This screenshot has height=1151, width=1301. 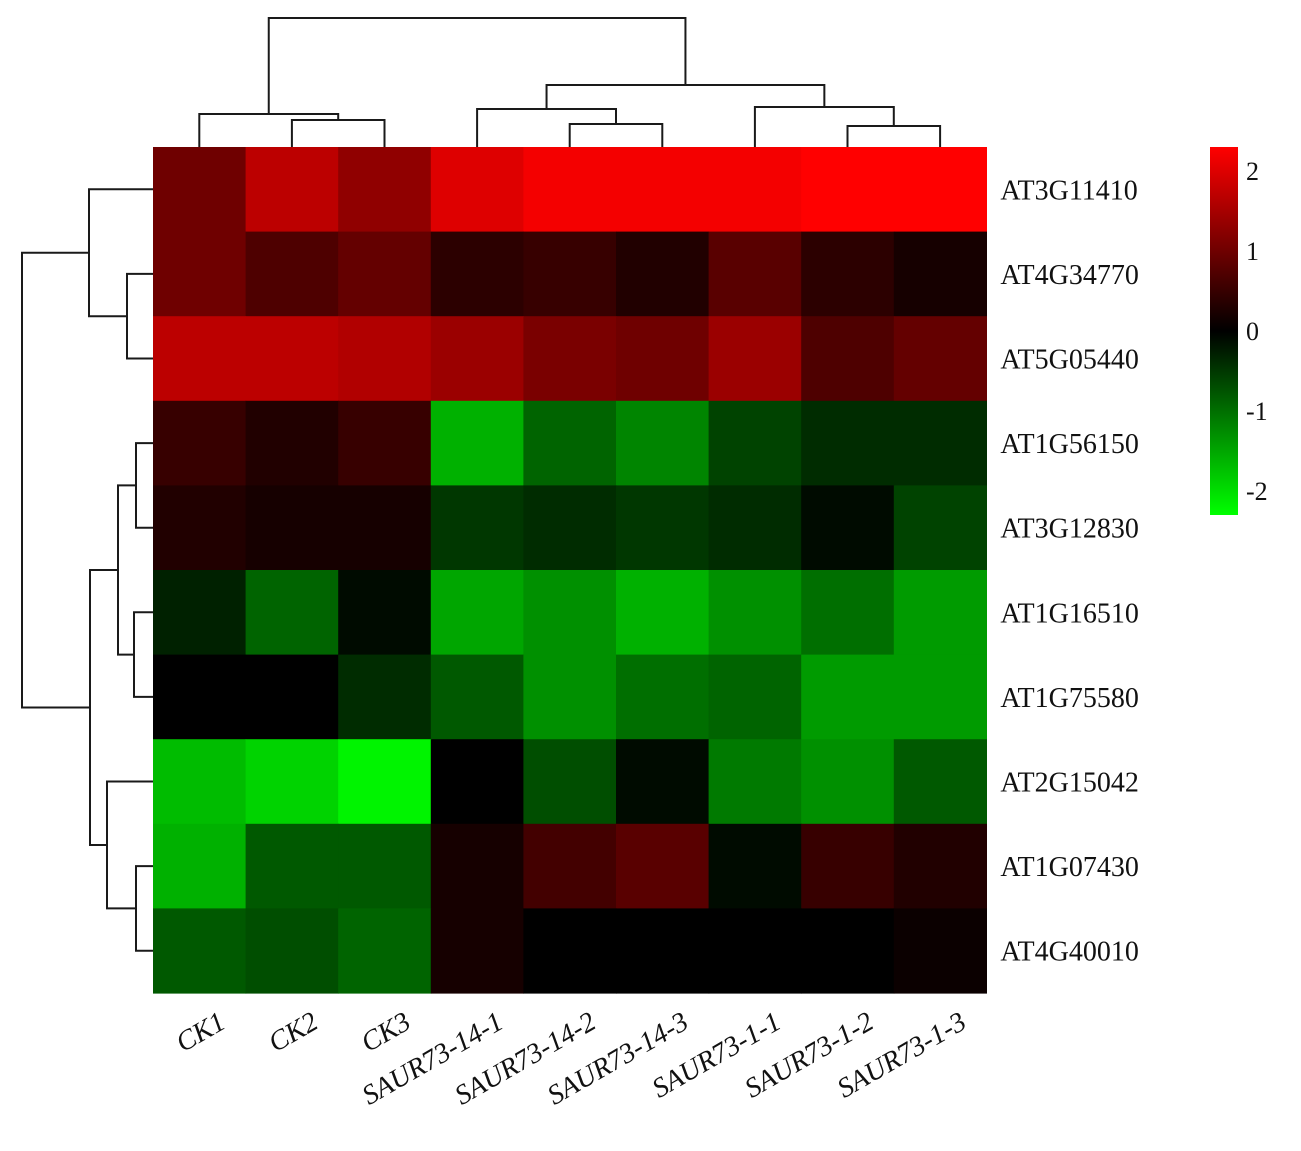 I want to click on column-label: CK2, so click(x=293, y=1032).